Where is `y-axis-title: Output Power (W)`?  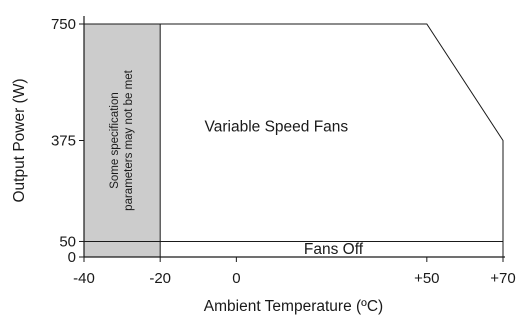
y-axis-title: Output Power (W) is located at coordinates (19, 140).